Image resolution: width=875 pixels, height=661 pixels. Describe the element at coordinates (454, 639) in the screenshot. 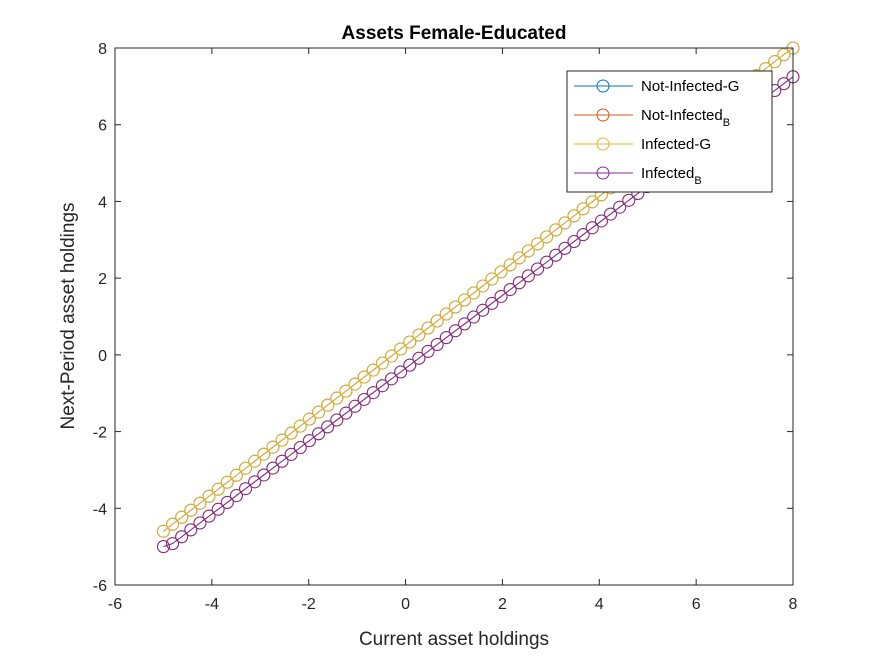

I see `x-axis-label: Current asset holdings` at that location.